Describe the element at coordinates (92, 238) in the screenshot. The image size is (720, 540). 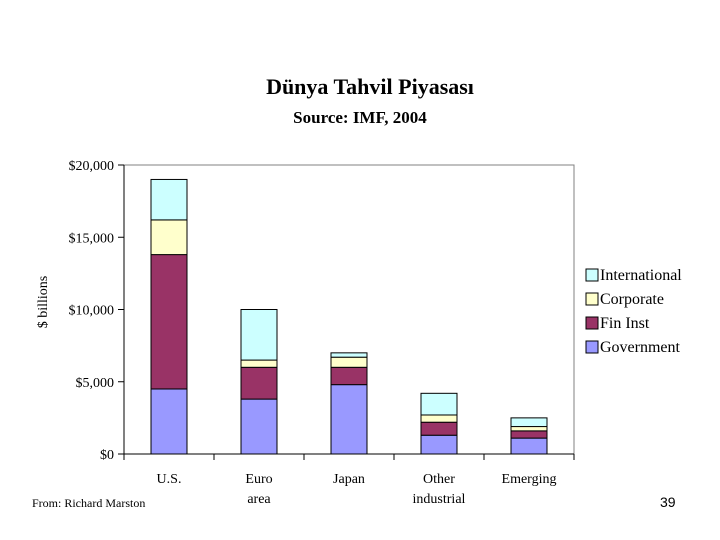
I see `y-tick-label: $15,000` at that location.